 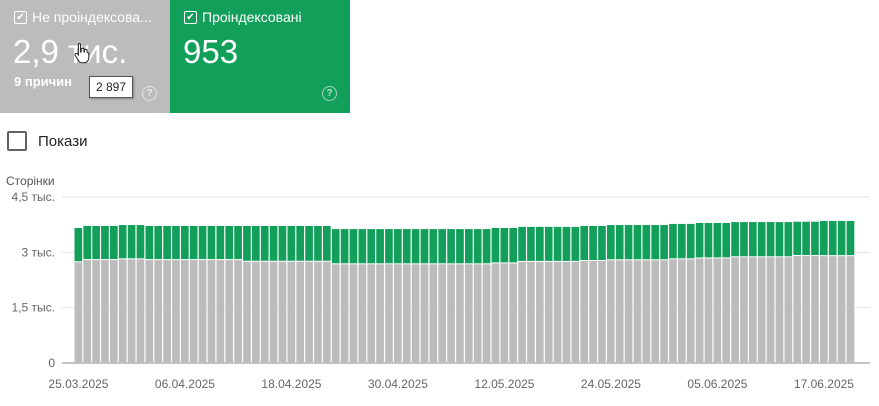 I want to click on impressions-checkbox: Покази, so click(x=47, y=141).